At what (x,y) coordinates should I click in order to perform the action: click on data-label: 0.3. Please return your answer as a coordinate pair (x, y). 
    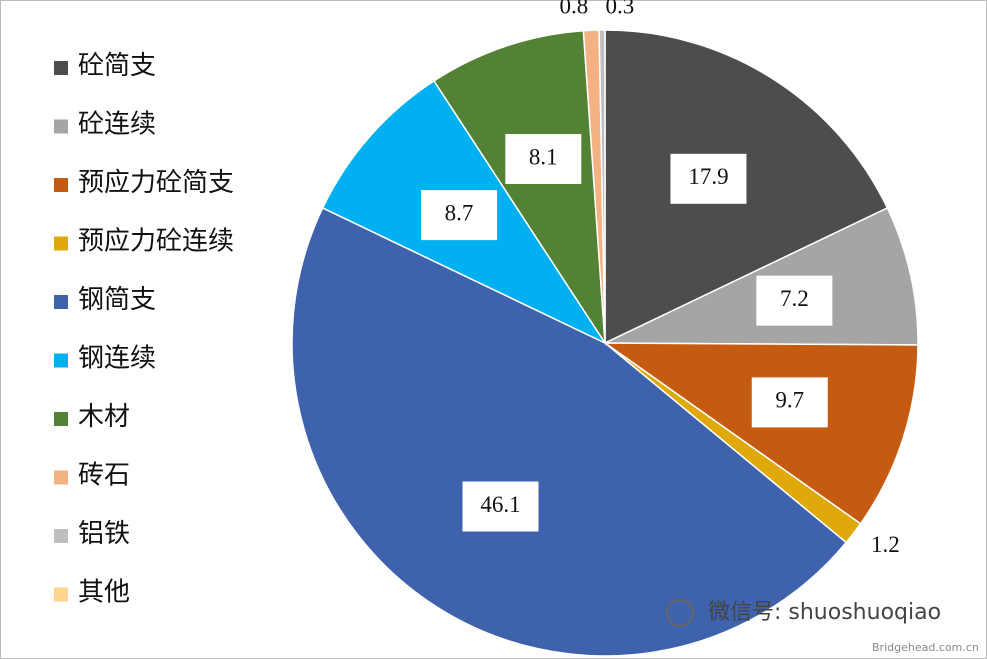
    Looking at the image, I should click on (619, 9).